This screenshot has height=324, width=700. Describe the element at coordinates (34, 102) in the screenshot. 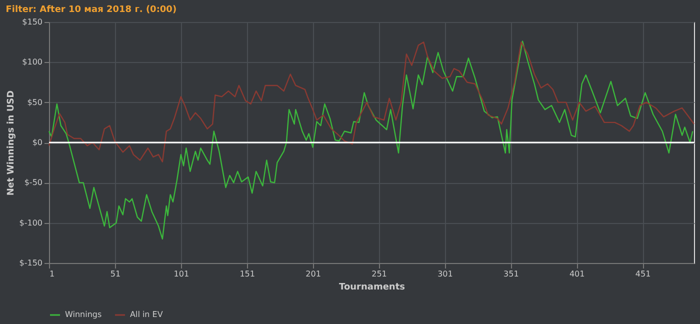

I see `y-tick-label: $50` at that location.